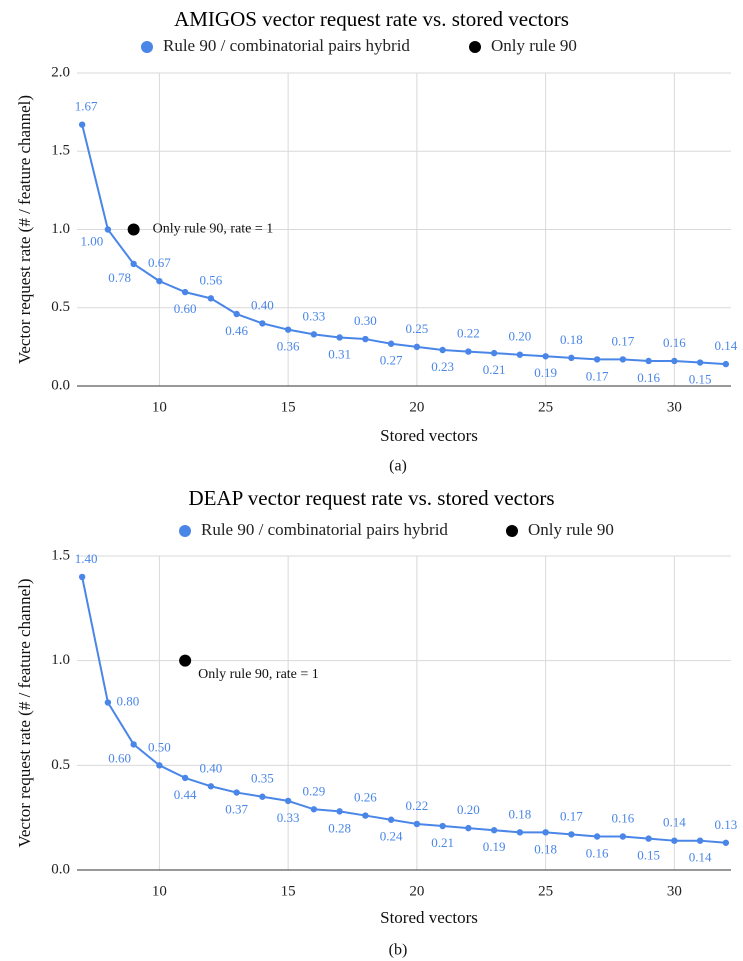 The height and width of the screenshot is (961, 743). Describe the element at coordinates (339, 827) in the screenshot. I see `data-label: 0.28` at that location.